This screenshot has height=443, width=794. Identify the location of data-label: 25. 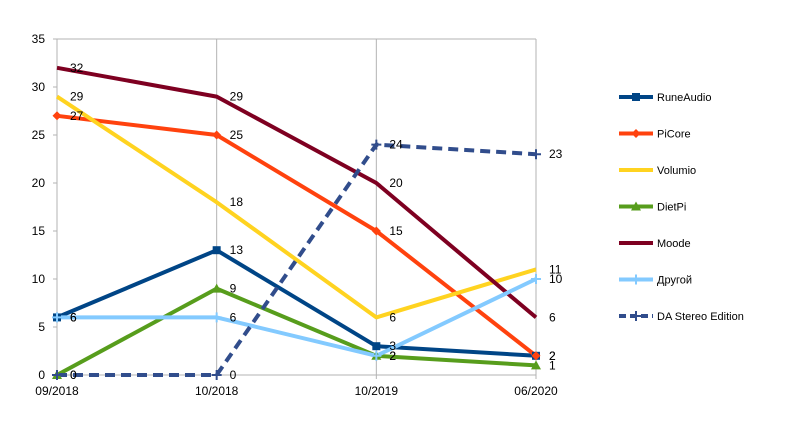
(237, 135).